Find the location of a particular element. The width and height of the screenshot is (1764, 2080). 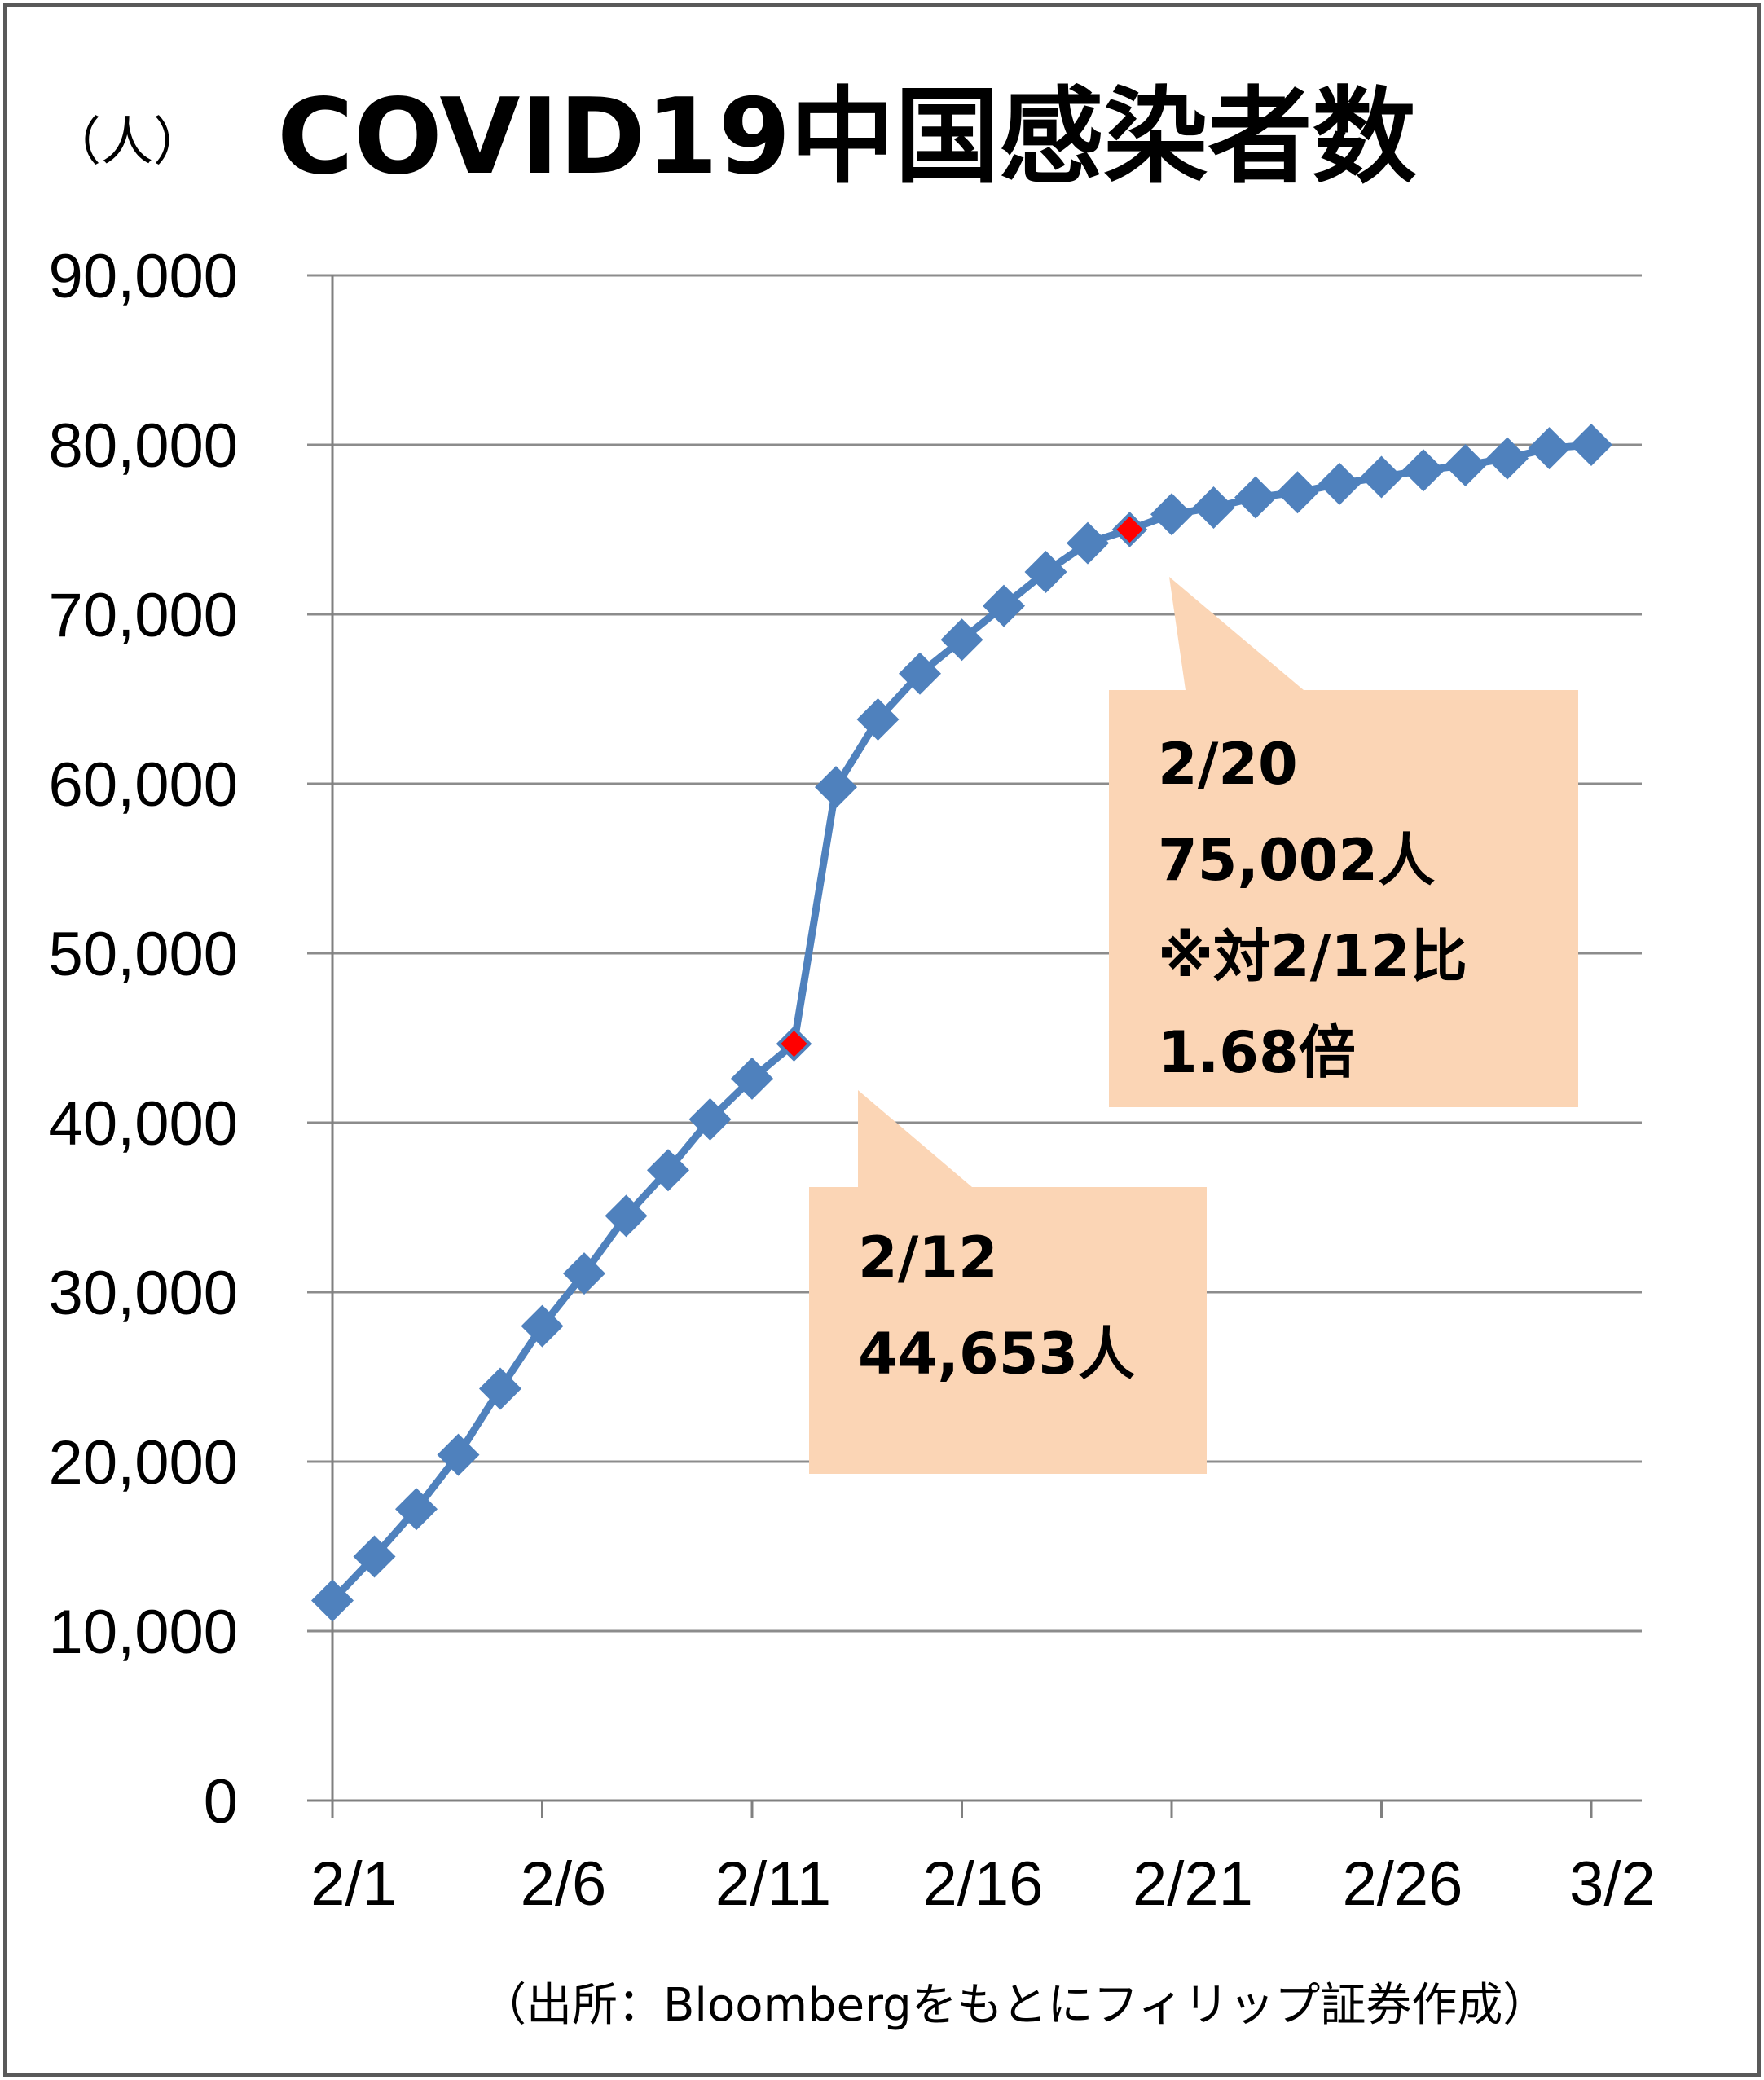

x-tick-label: 2/1 is located at coordinates (353, 1884).